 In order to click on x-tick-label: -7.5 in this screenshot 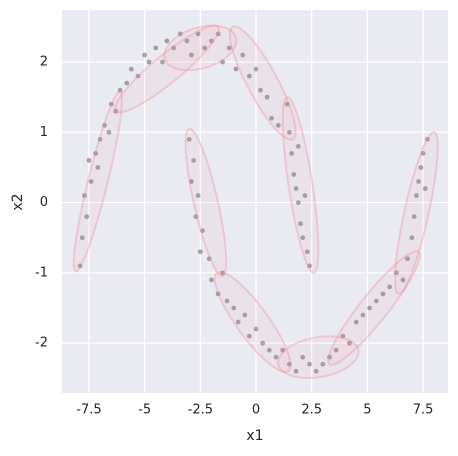, I will do `click(88, 410)`.